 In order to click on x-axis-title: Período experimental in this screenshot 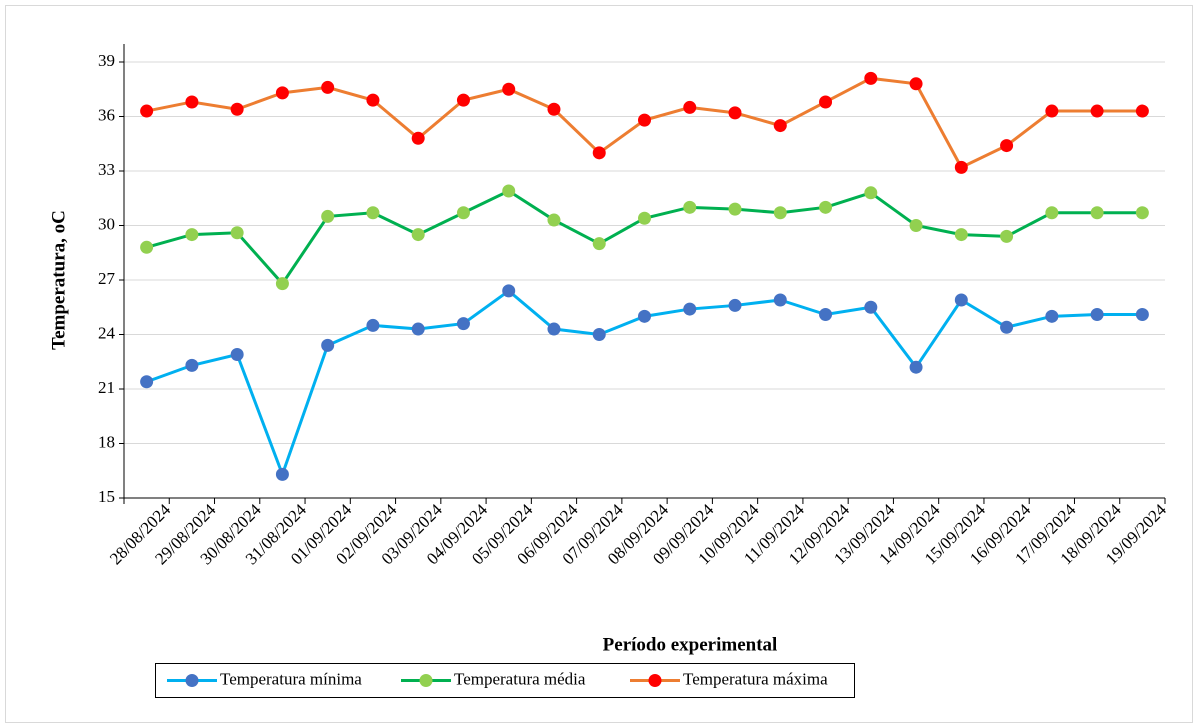, I will do `click(690, 644)`.